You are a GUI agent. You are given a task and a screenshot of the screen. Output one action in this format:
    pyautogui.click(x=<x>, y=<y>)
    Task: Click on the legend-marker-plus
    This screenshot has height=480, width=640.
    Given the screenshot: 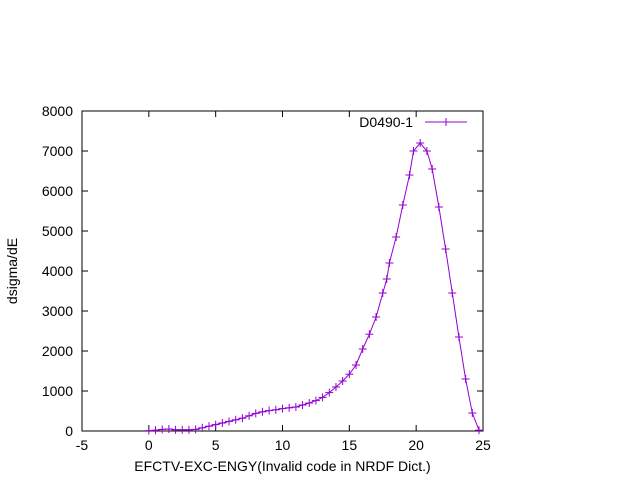 What is the action you would take?
    pyautogui.click(x=446, y=122)
    